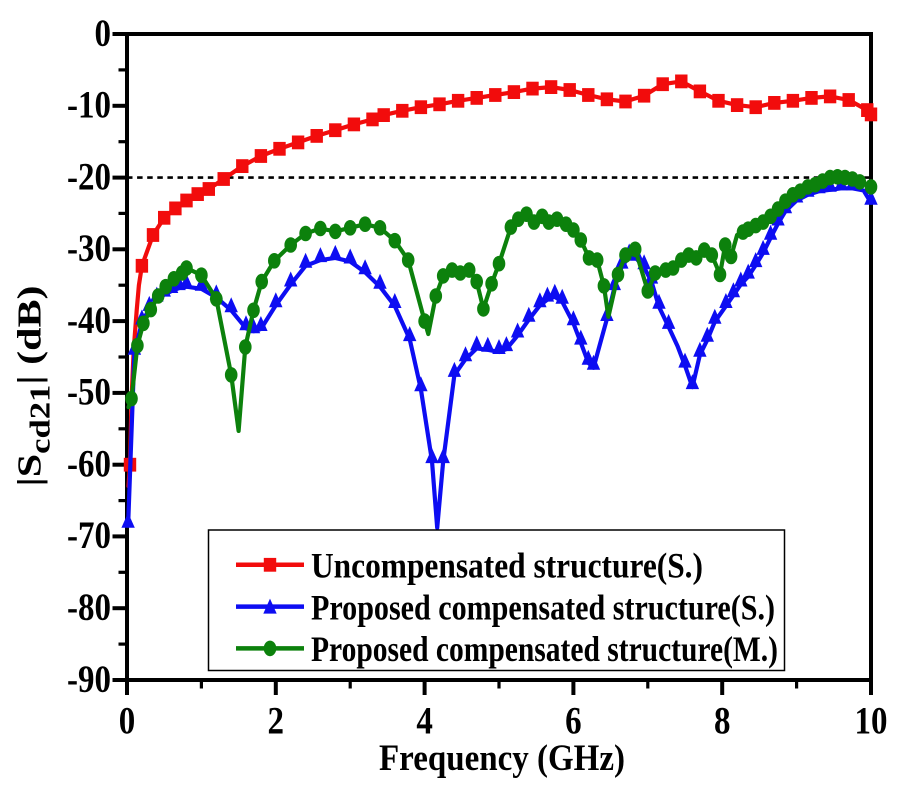 This screenshot has height=800, width=900. What do you see at coordinates (89, 678) in the screenshot?
I see `svg-text: -90` at bounding box center [89, 678].